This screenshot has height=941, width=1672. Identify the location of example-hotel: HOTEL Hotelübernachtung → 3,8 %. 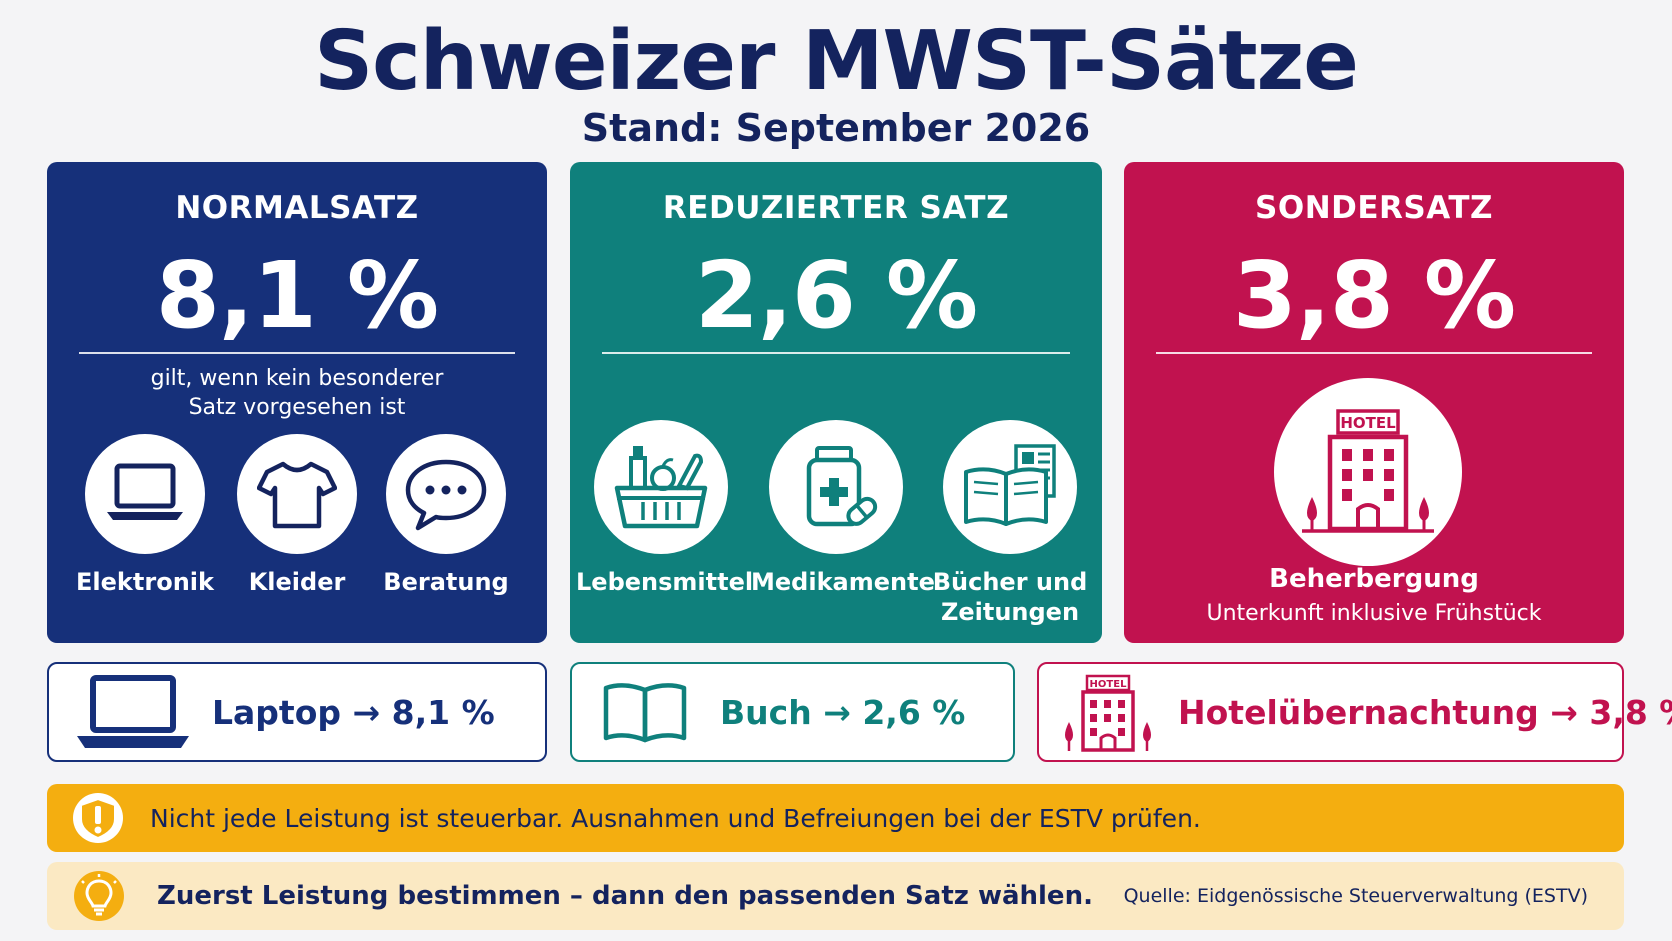
(1354, 712).